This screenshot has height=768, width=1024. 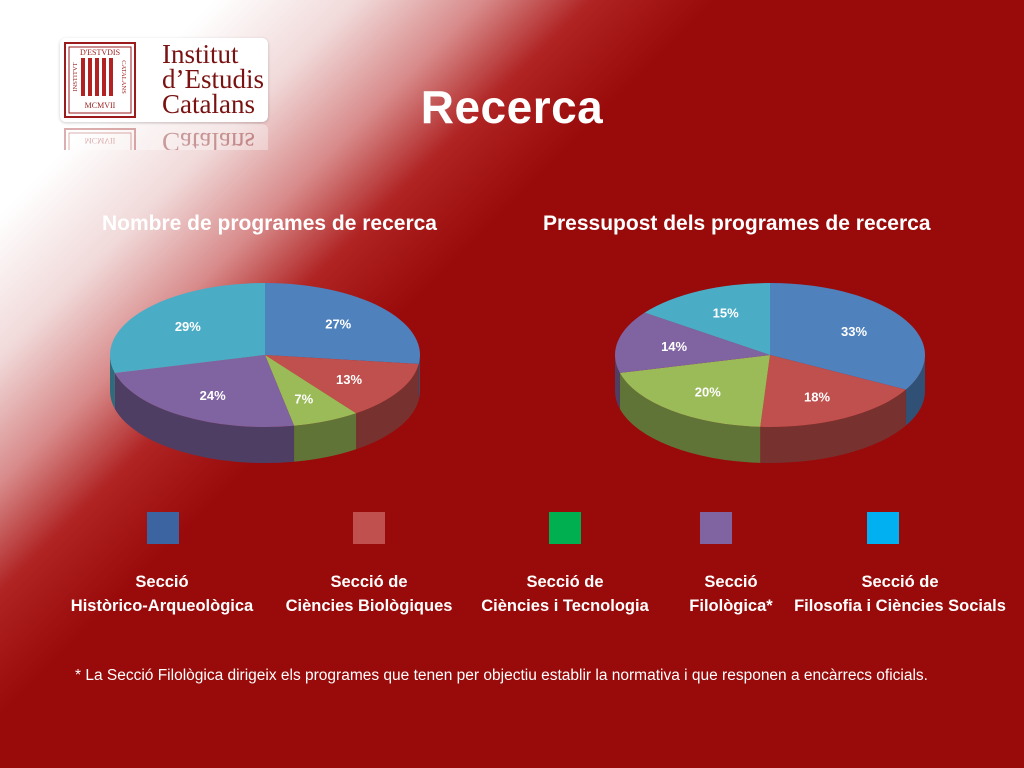 I want to click on seal-top-text: D'ESTVDIS, so click(x=100, y=52).